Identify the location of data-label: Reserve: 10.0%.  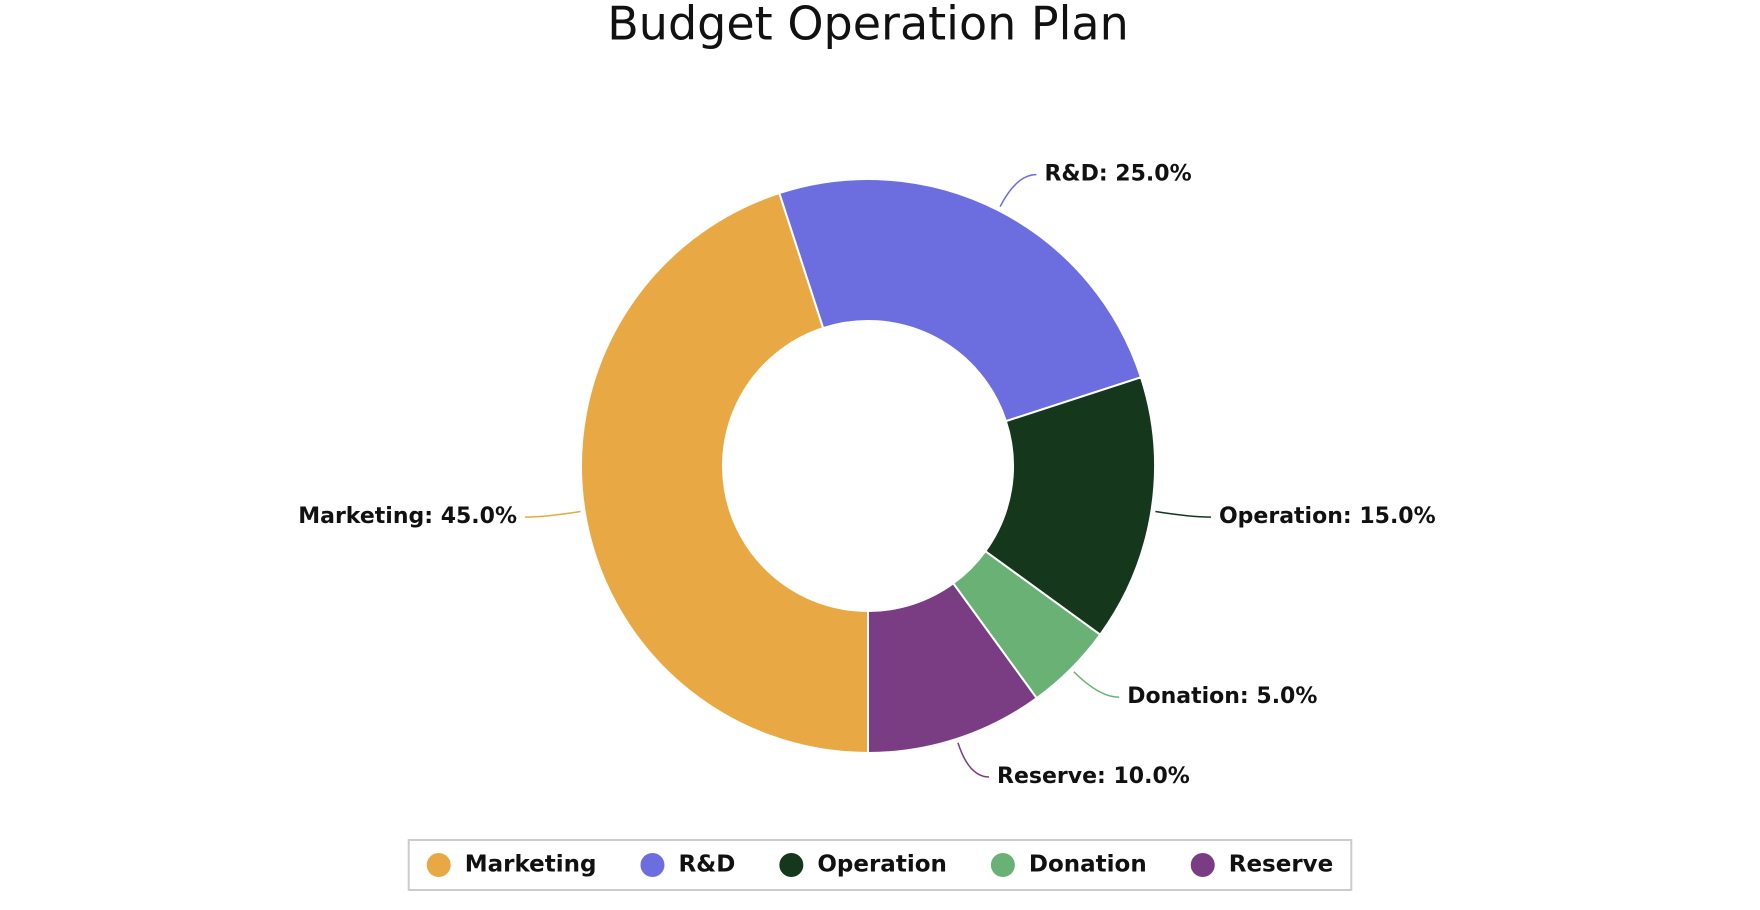
(1093, 776).